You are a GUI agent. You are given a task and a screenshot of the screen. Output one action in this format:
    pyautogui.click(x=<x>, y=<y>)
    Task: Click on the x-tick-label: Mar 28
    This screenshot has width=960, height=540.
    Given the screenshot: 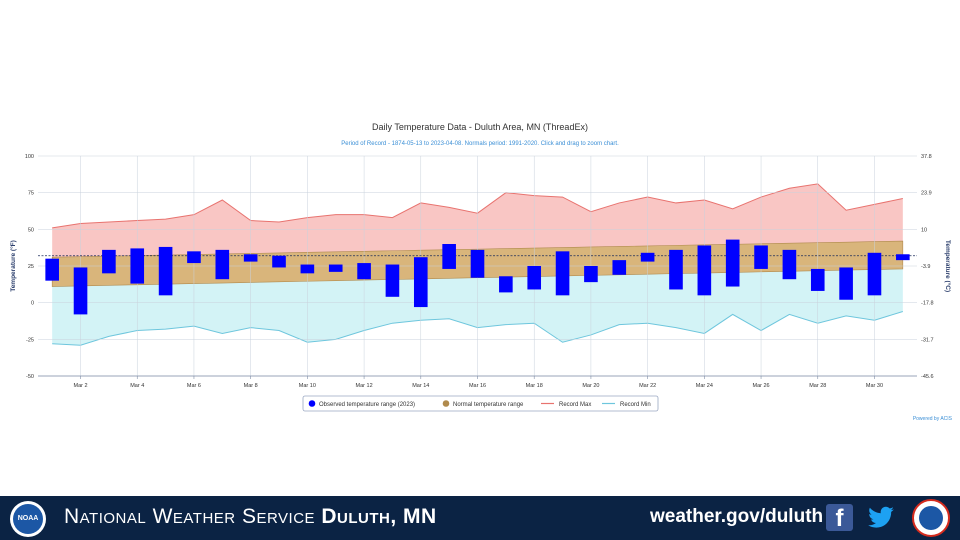 What is the action you would take?
    pyautogui.click(x=817, y=386)
    